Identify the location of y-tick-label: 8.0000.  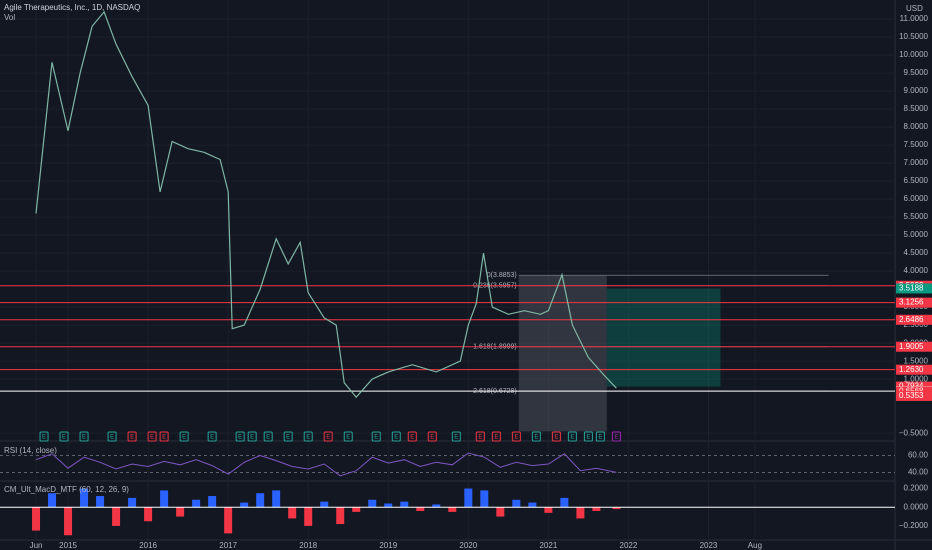
(916, 126).